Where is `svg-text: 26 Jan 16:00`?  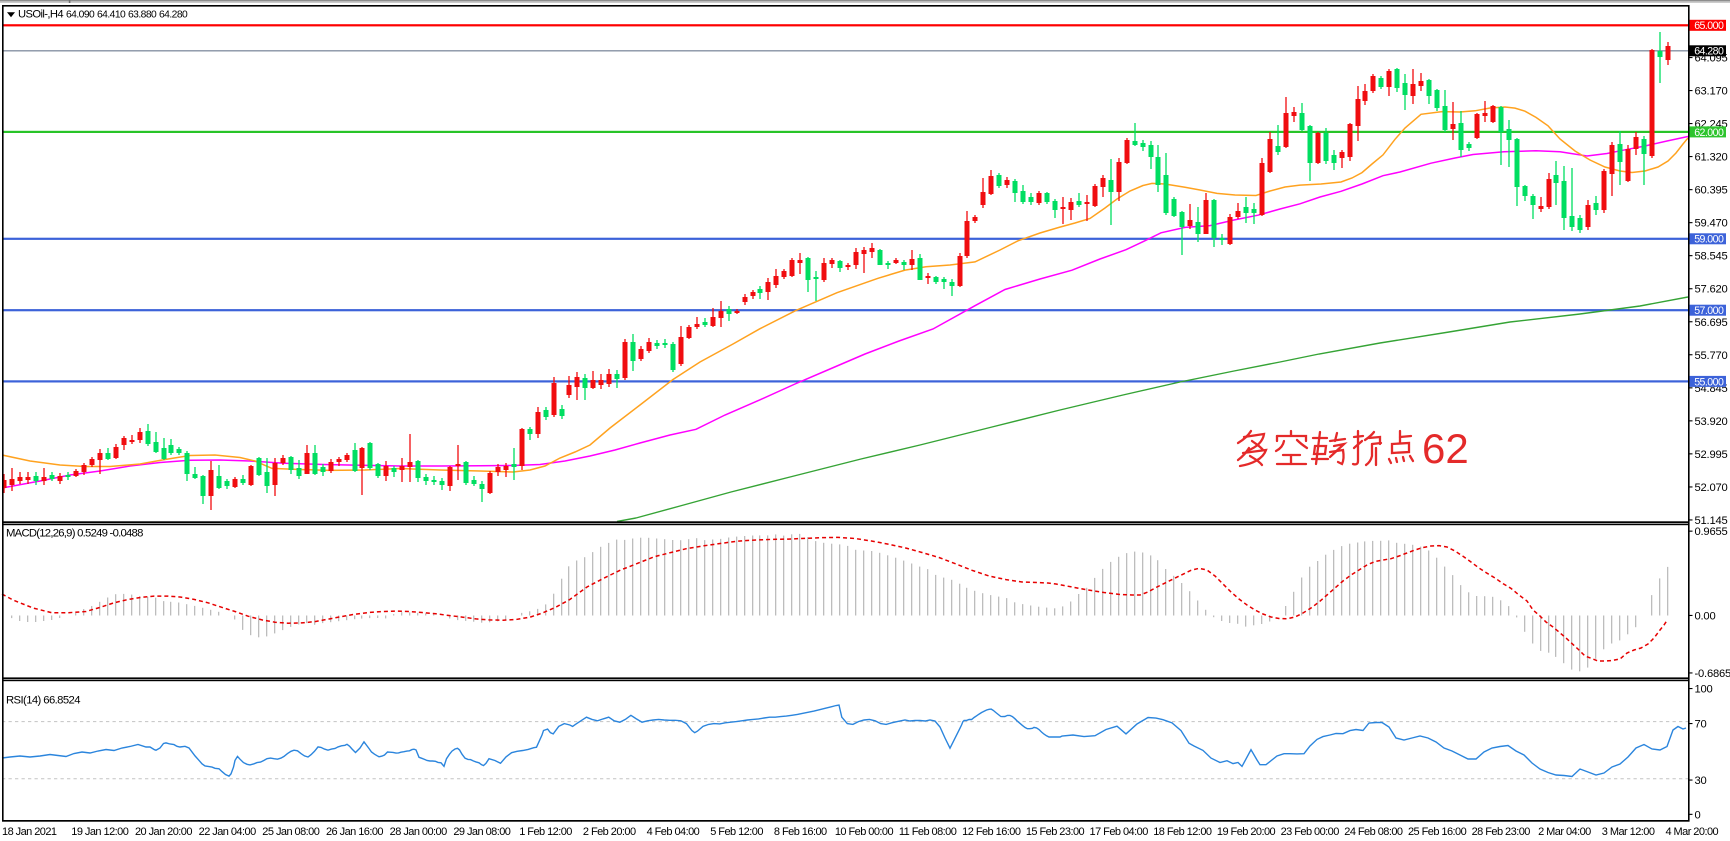 svg-text: 26 Jan 16:00 is located at coordinates (354, 832).